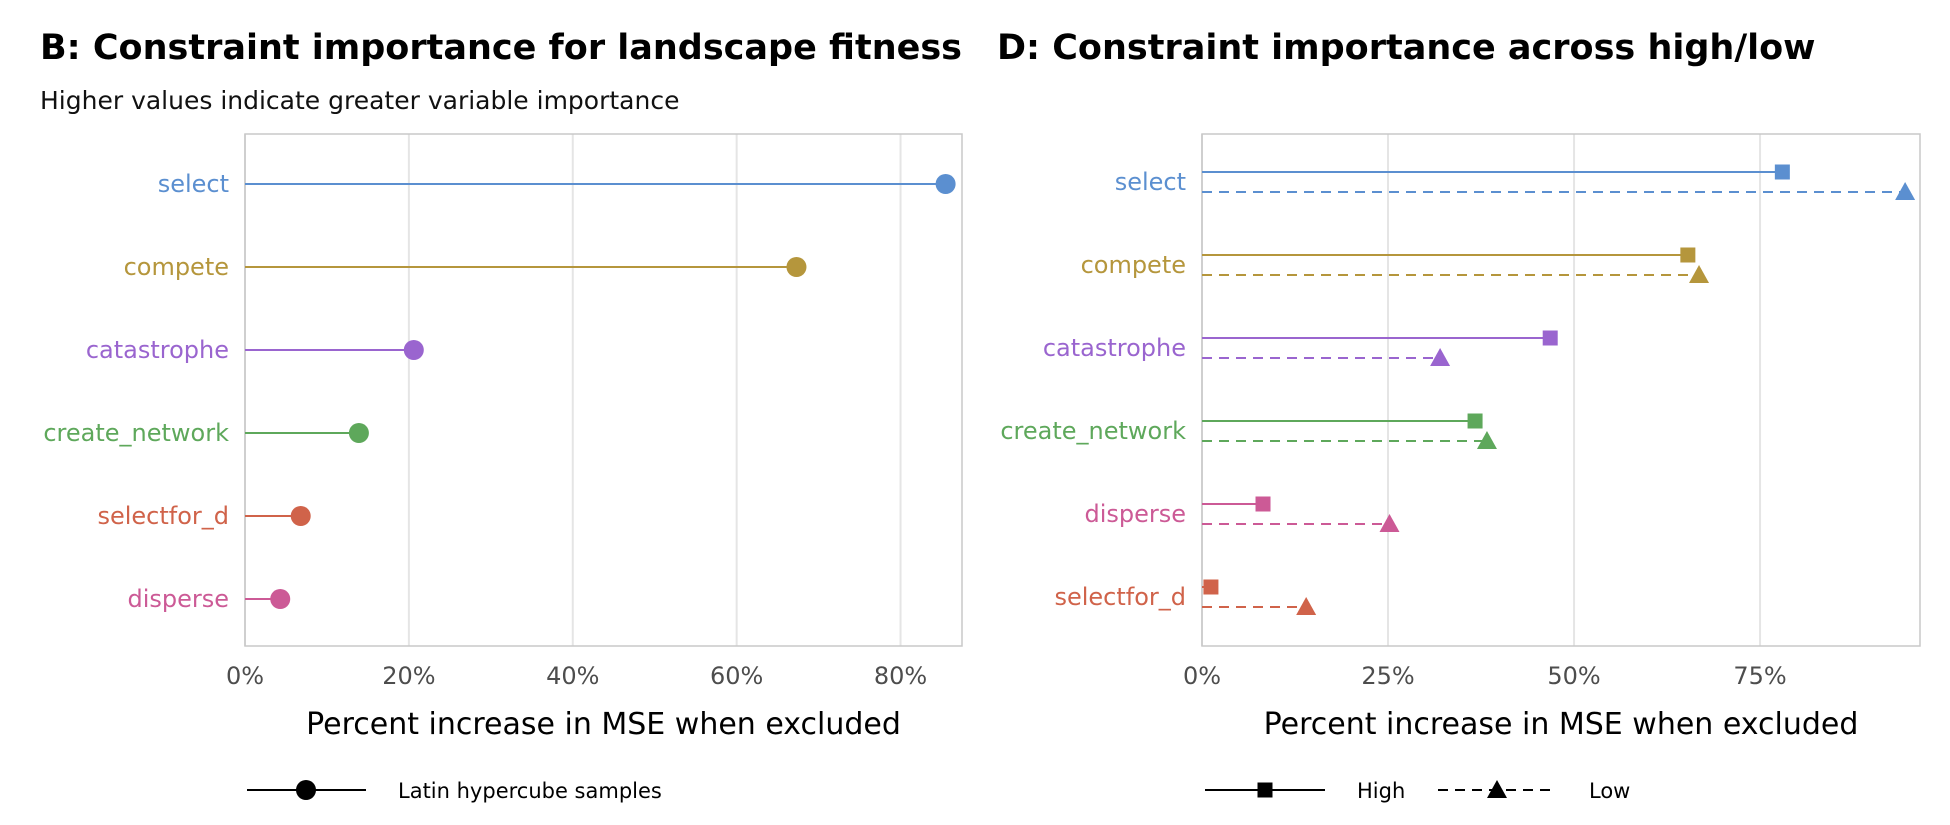 Image resolution: width=1950 pixels, height=825 pixels. Describe the element at coordinates (408, 676) in the screenshot. I see `chart-b-tick-label: 20%` at that location.